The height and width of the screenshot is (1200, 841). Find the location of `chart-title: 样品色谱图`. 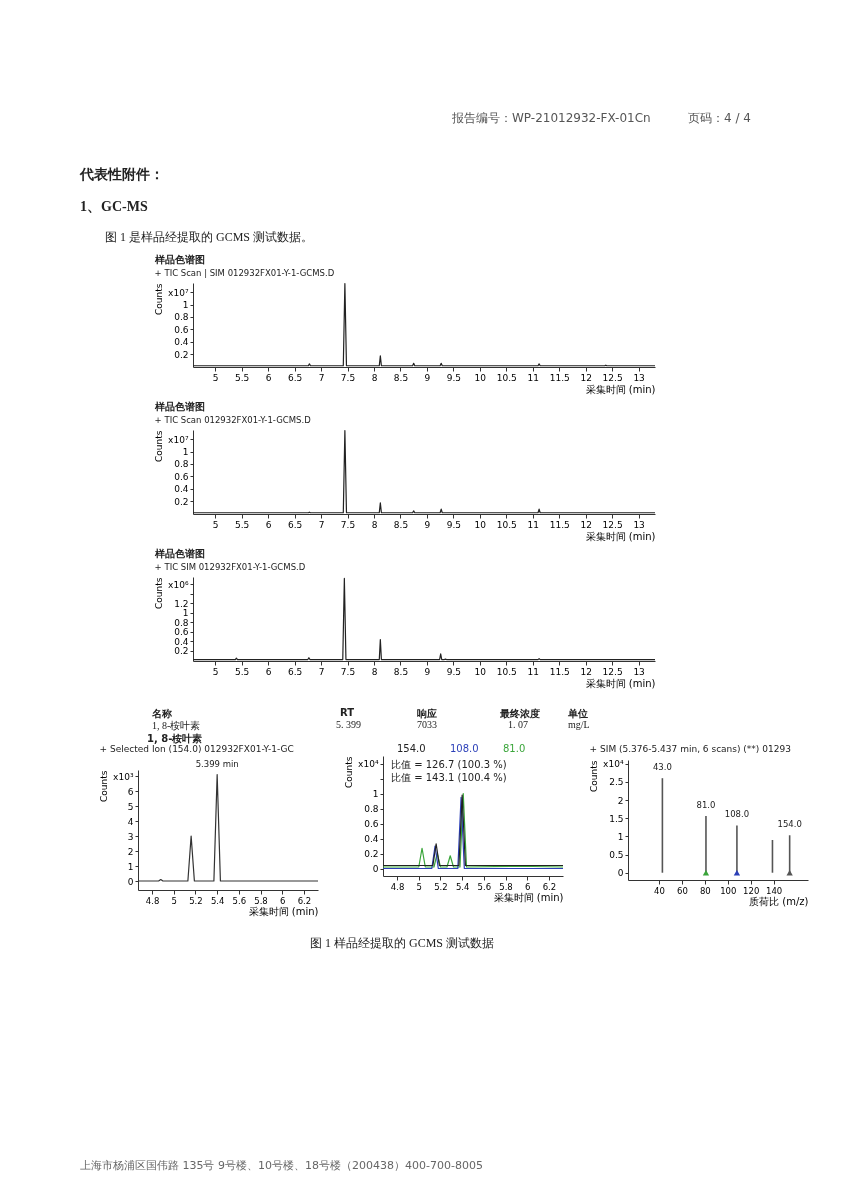

chart-title: 样品色谱图 is located at coordinates (179, 259).